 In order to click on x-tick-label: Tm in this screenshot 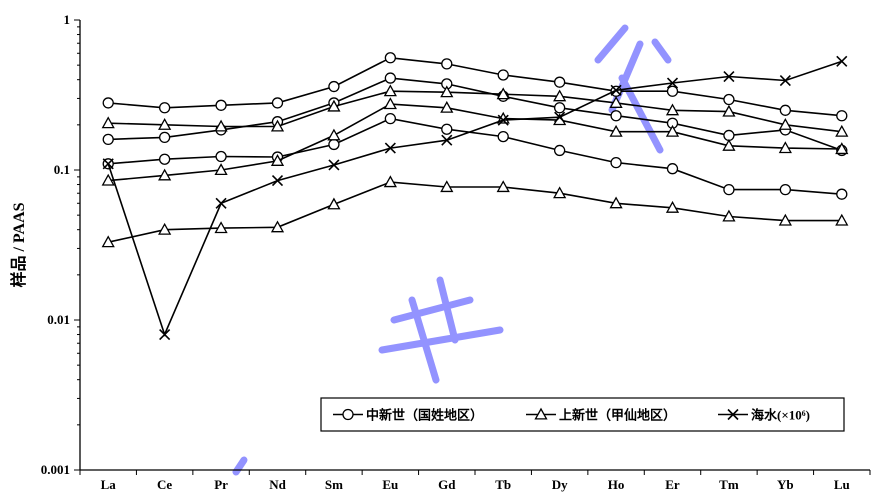, I will do `click(729, 484)`.